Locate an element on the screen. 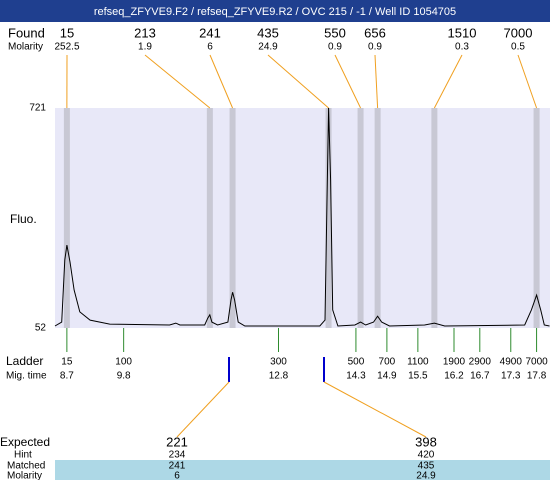 The width and height of the screenshot is (550, 480). y-tick-label: 52 is located at coordinates (41, 328).